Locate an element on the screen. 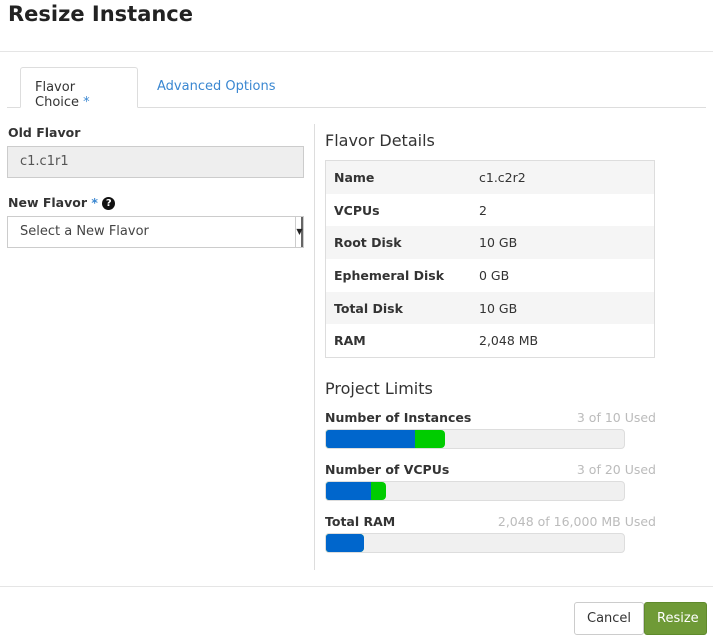 The width and height of the screenshot is (713, 644). new-flavor-label: New Flavor * ? is located at coordinates (62, 202).